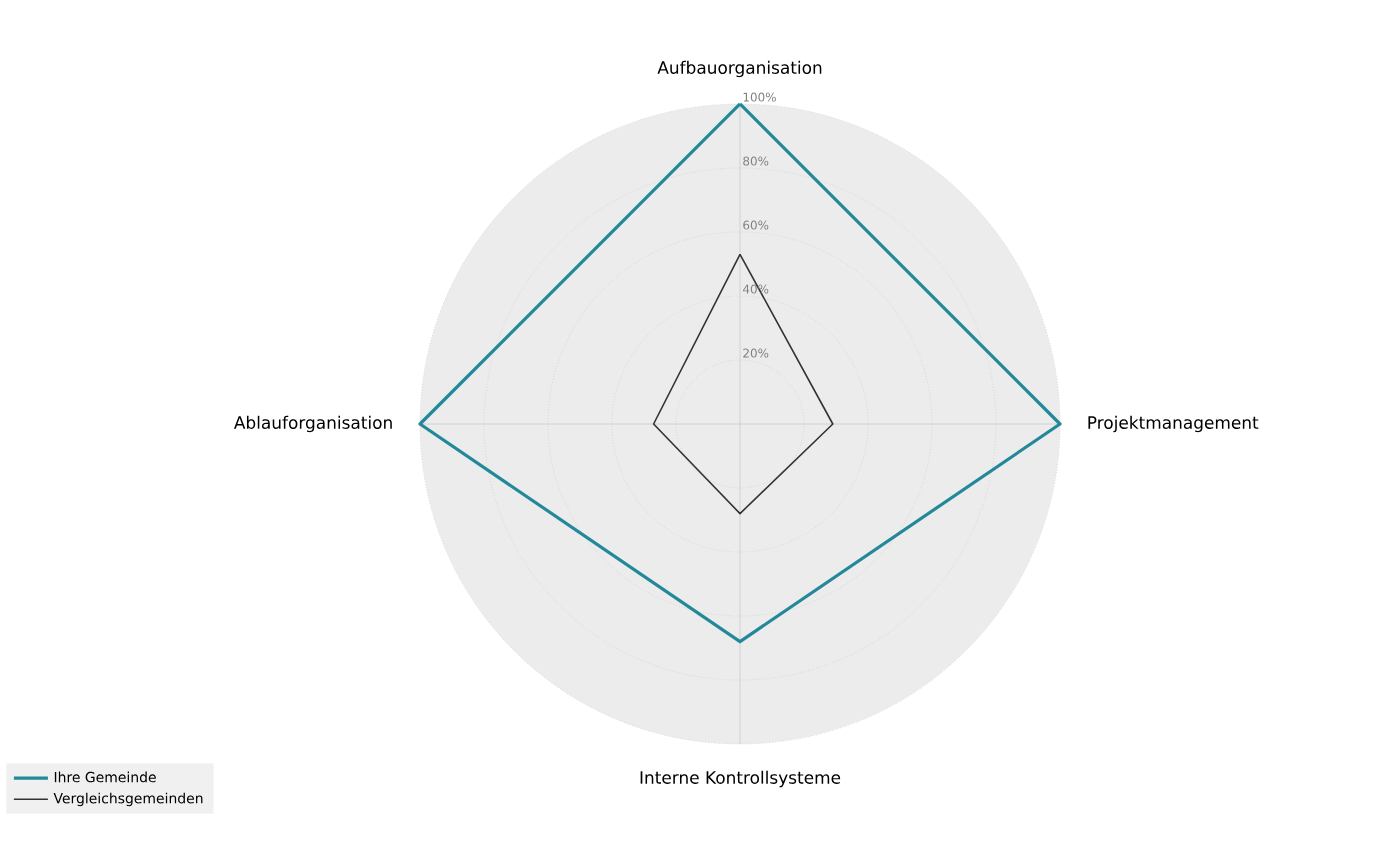 The image size is (1398, 856). I want to click on spoke-label: Interne Kontrollsysteme, so click(740, 779).